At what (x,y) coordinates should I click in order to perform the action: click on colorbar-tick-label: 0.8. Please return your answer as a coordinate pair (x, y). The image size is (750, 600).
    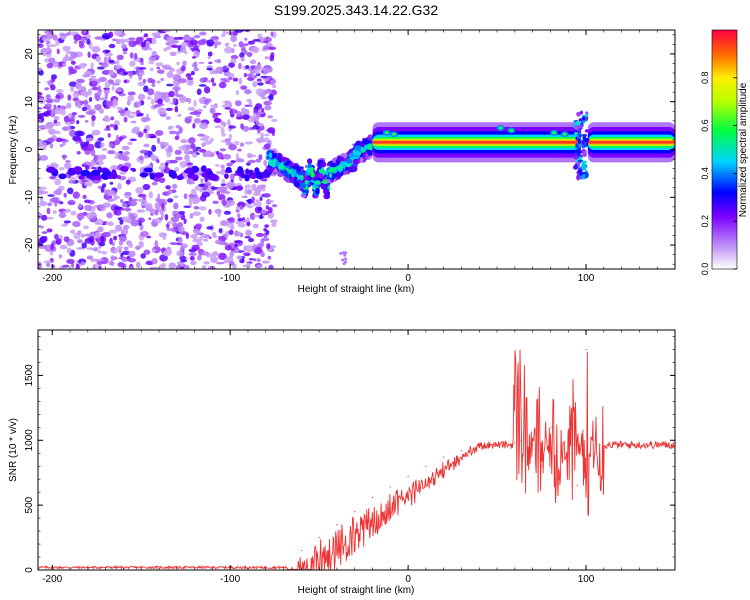
    Looking at the image, I should click on (705, 78).